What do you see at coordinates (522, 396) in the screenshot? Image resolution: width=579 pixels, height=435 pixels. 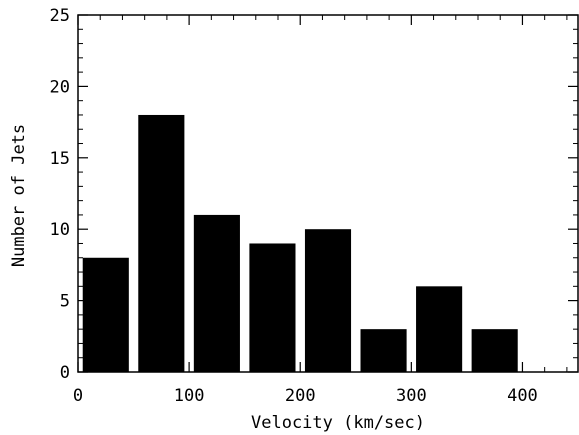 I see `x-tick-label: 400` at bounding box center [522, 396].